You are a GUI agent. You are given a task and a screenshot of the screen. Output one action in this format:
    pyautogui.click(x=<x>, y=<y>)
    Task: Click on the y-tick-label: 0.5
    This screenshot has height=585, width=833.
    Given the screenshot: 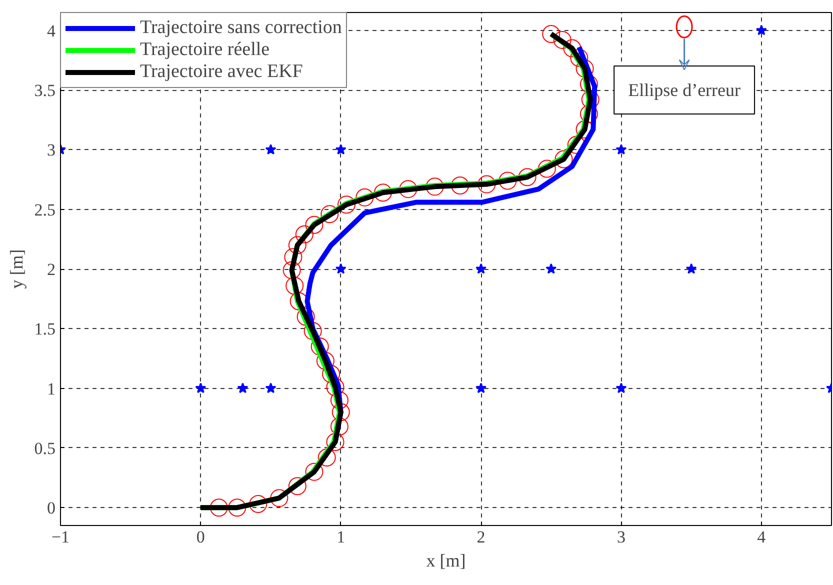 What is the action you would take?
    pyautogui.click(x=45, y=448)
    